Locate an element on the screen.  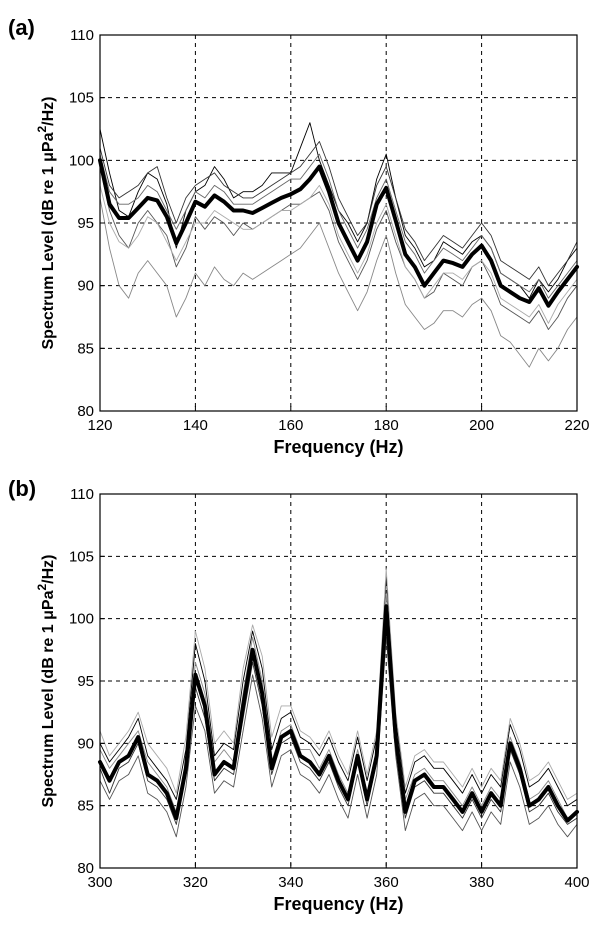
x-tick-label: 400 is located at coordinates (576, 882).